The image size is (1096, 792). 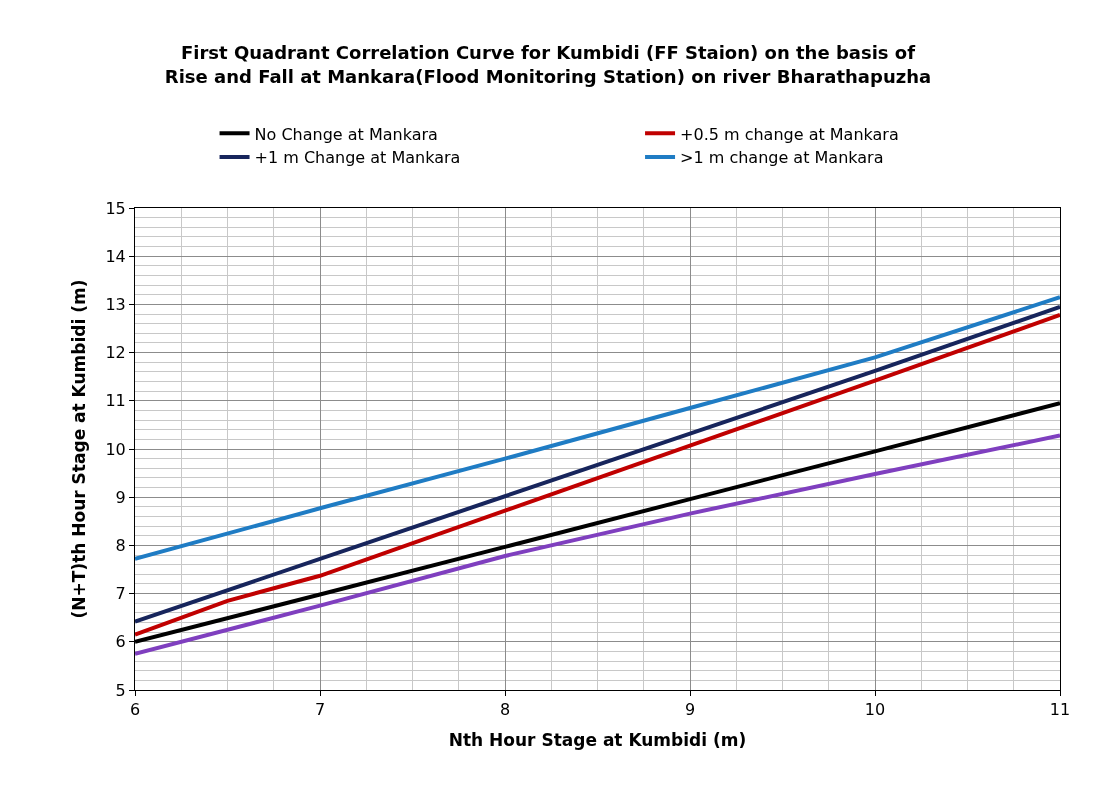 I want to click on y-tick-label: 11, so click(x=115, y=401).